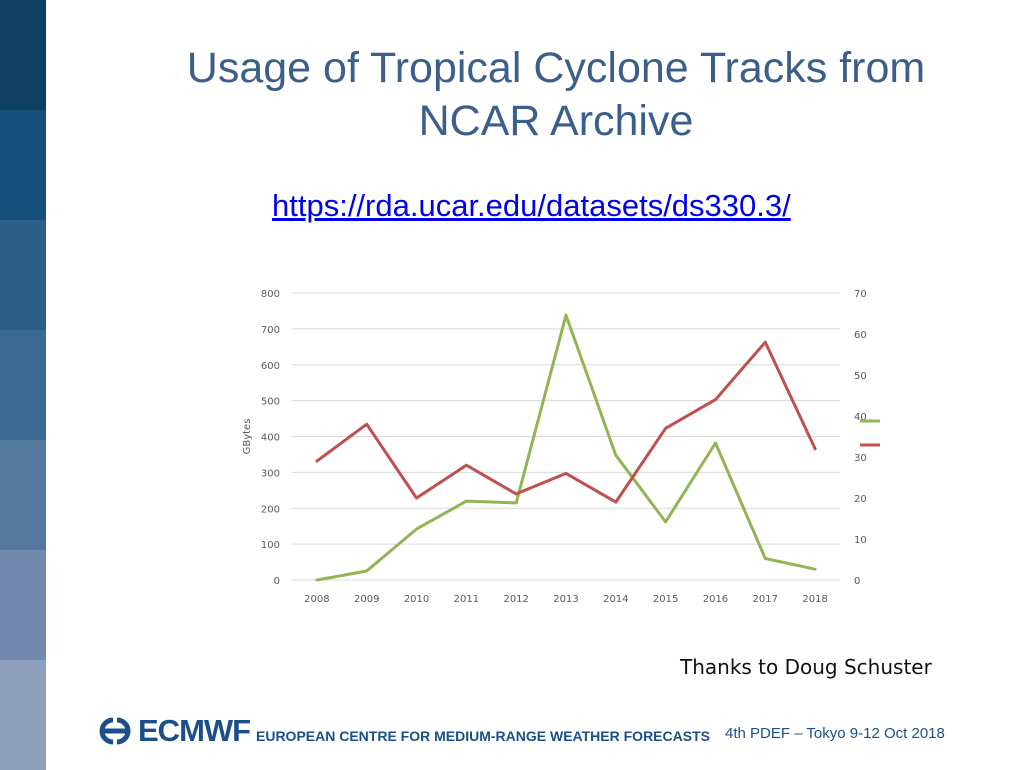 The width and height of the screenshot is (1024, 770). Describe the element at coordinates (270, 438) in the screenshot. I see `y-tick-label: 400` at that location.